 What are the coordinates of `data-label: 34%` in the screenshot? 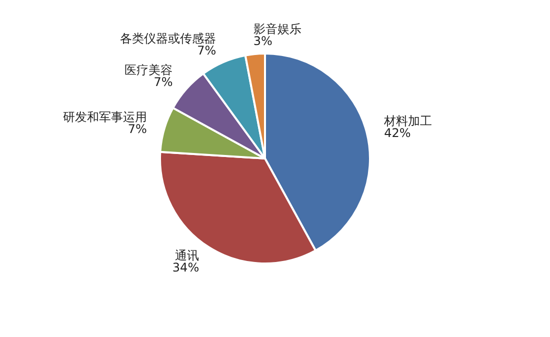 It's located at (186, 267).